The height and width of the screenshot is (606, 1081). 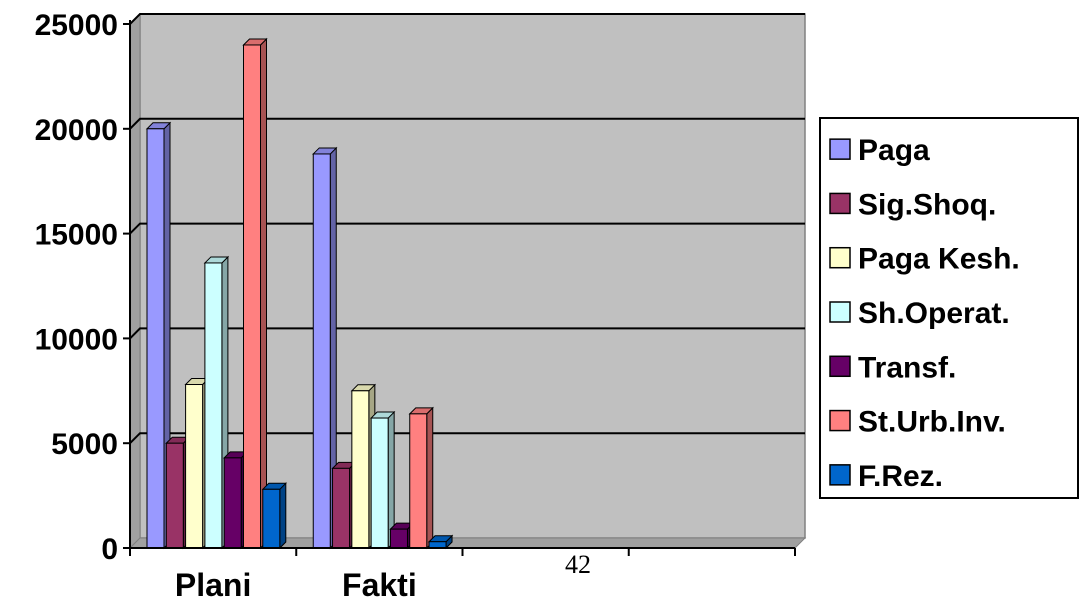 What do you see at coordinates (135, 281) in the screenshot?
I see `side-wall` at bounding box center [135, 281].